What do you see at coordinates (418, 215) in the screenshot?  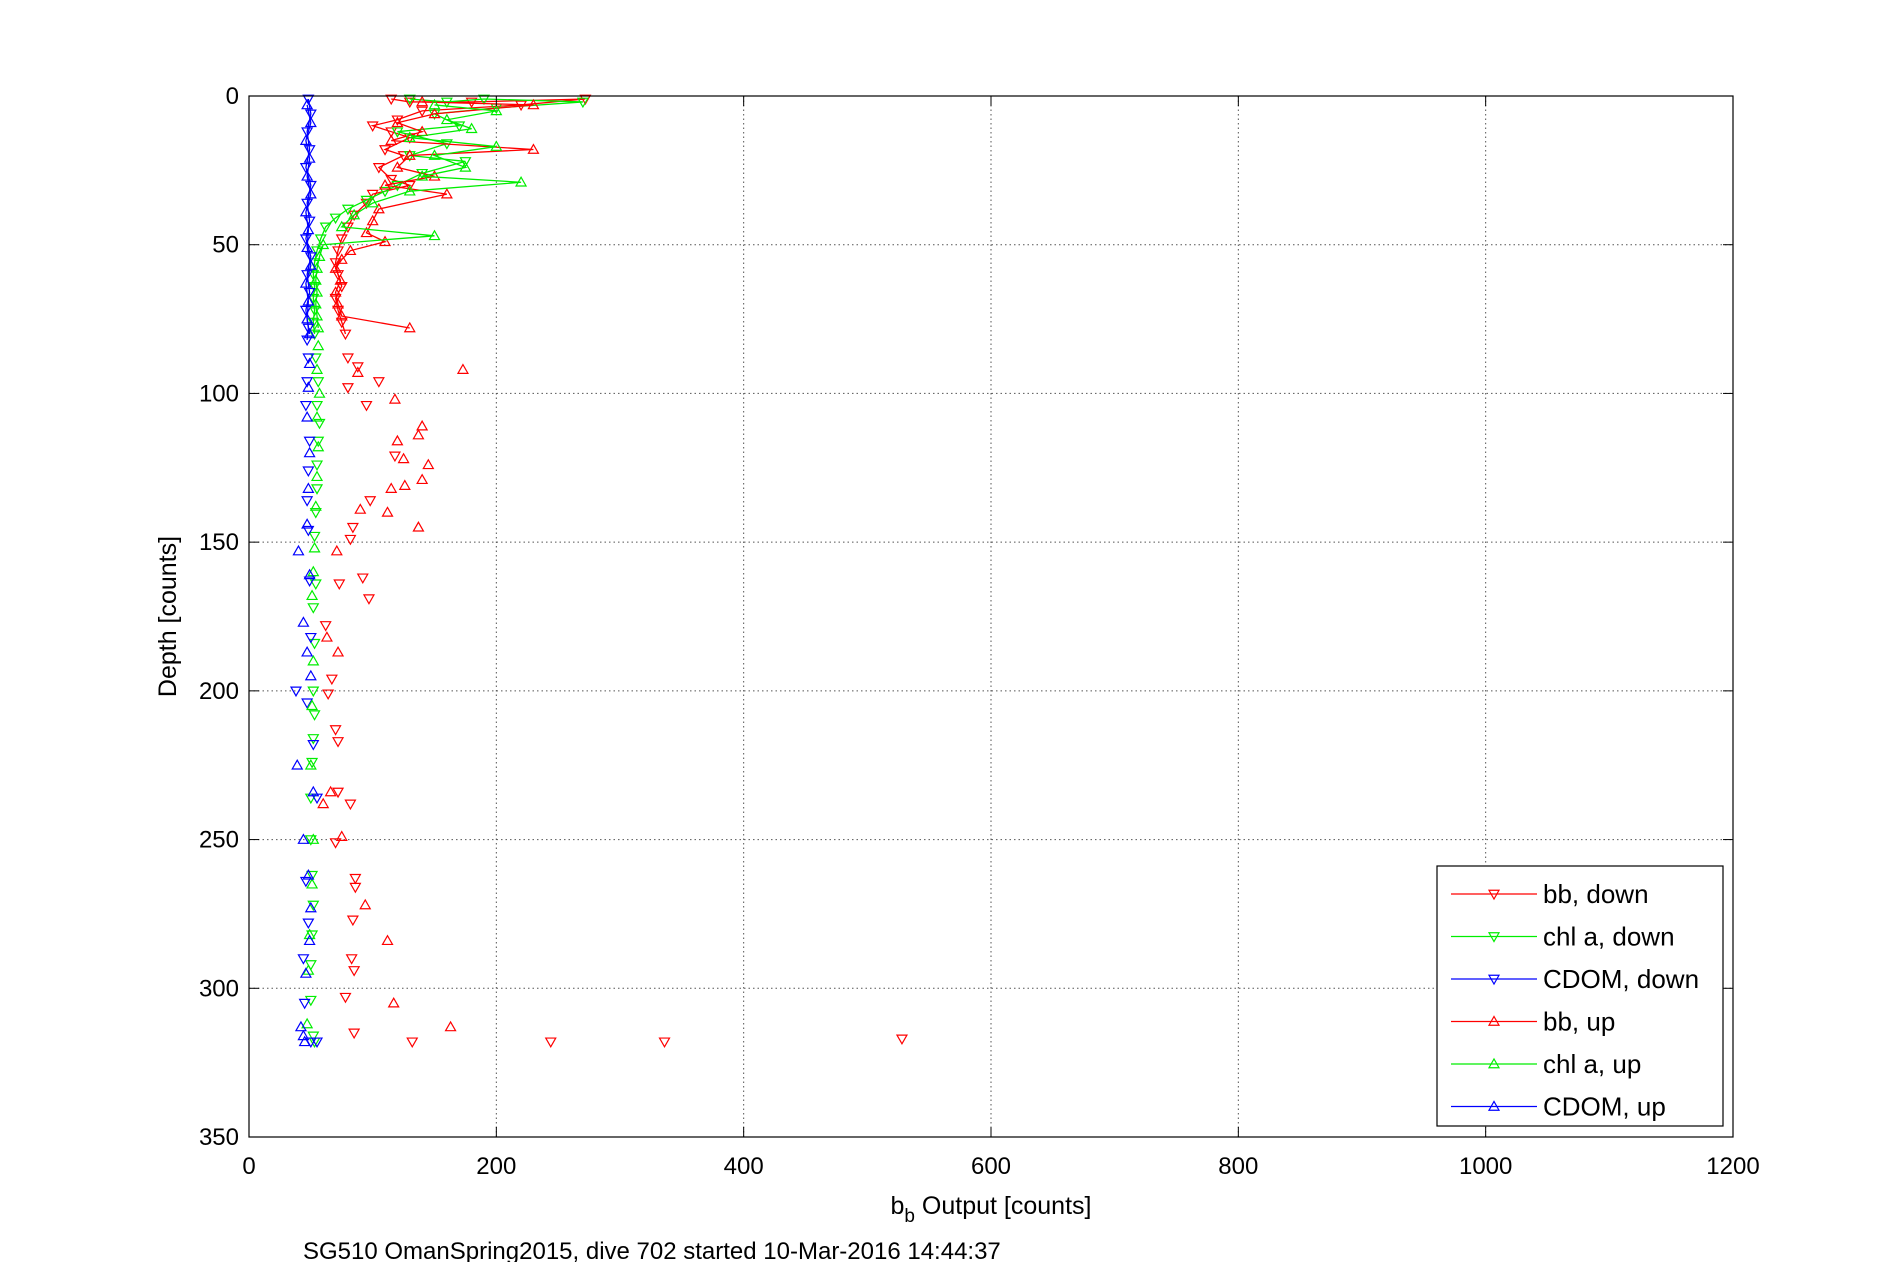 I see `series-chl-a-up` at bounding box center [418, 215].